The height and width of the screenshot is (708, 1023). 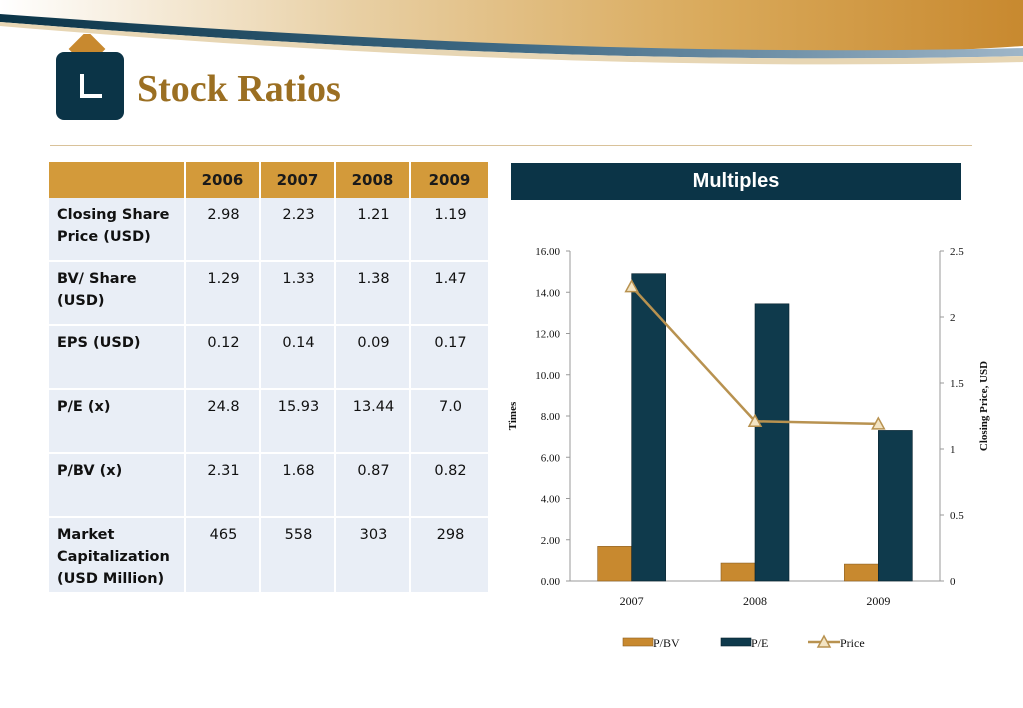 I want to click on row-label: Closing Share Price (USD), so click(x=117, y=230).